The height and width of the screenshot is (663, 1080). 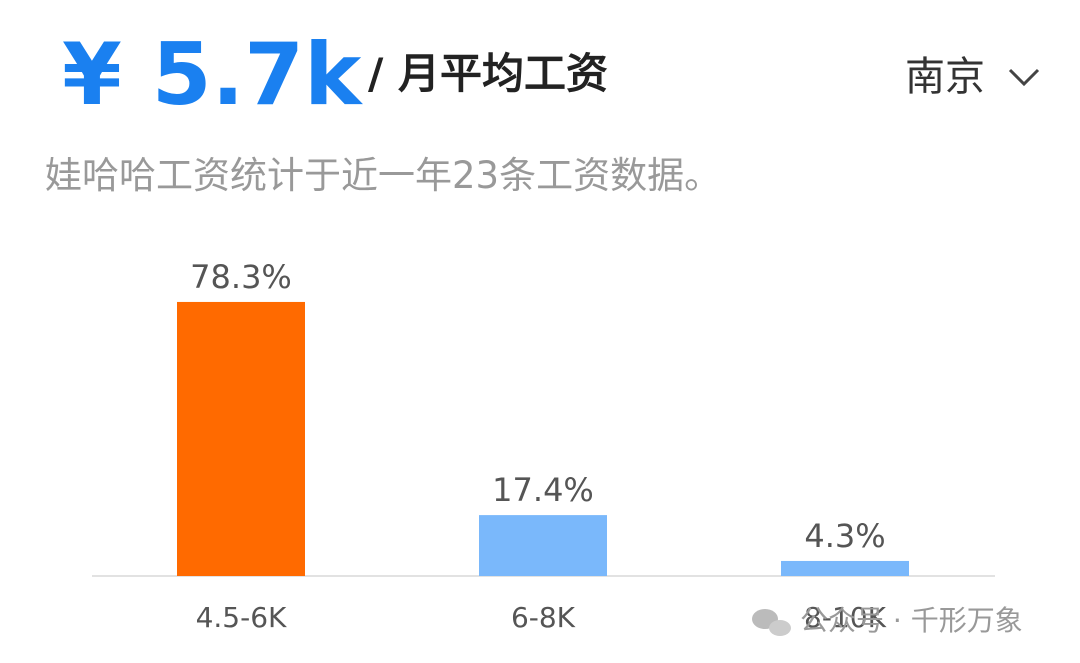 I want to click on chevron-down, so click(x=1024, y=77).